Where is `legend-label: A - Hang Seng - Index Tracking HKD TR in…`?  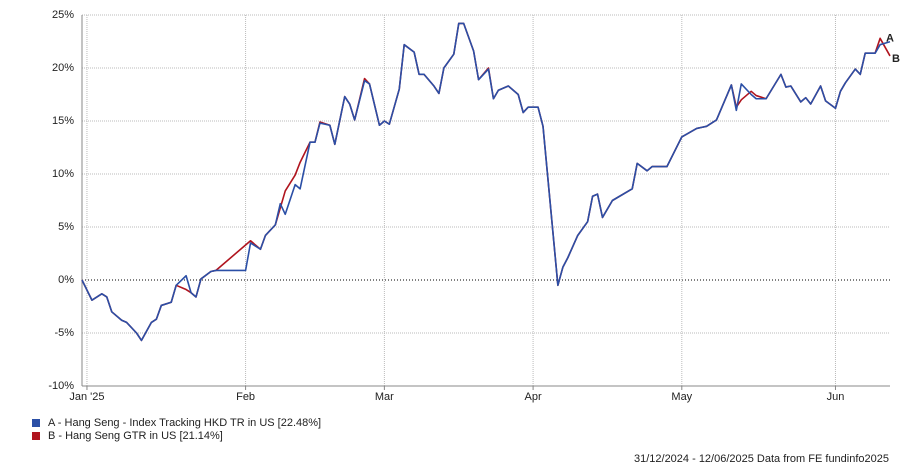
legend-label: A - Hang Seng - Index Tracking HKD TR in… is located at coordinates (184, 423).